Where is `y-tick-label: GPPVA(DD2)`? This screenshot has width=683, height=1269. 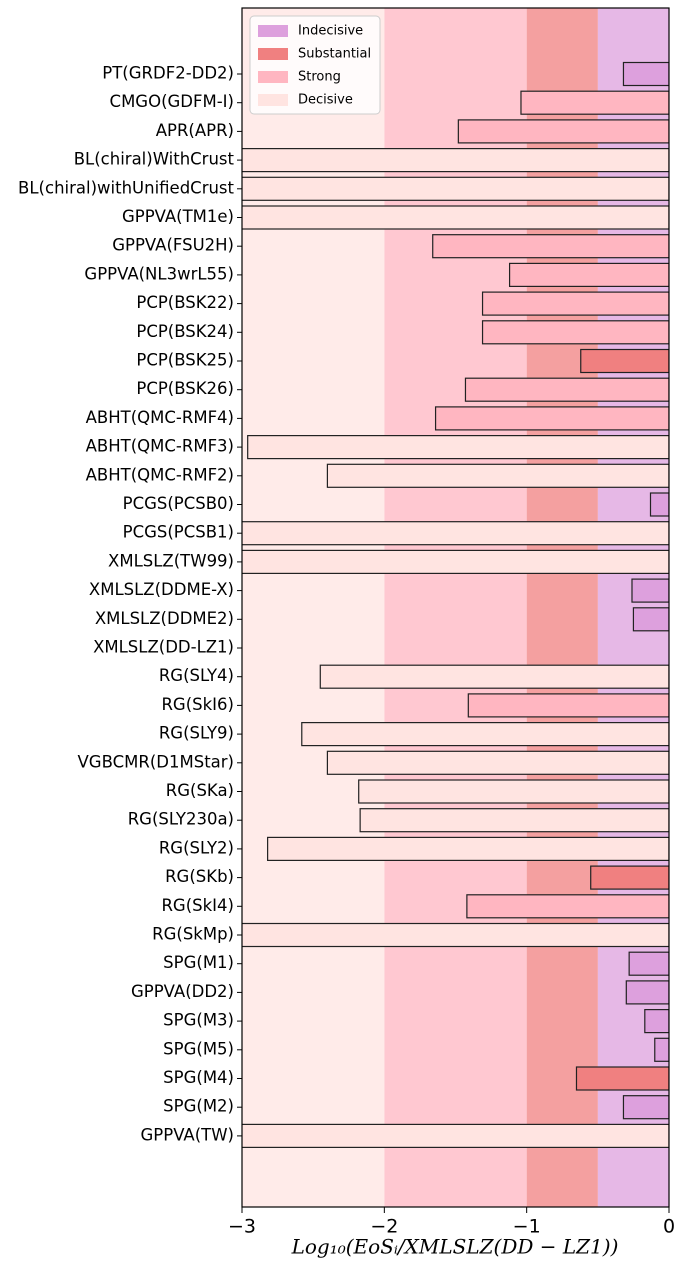 y-tick-label: GPPVA(DD2) is located at coordinates (182, 991).